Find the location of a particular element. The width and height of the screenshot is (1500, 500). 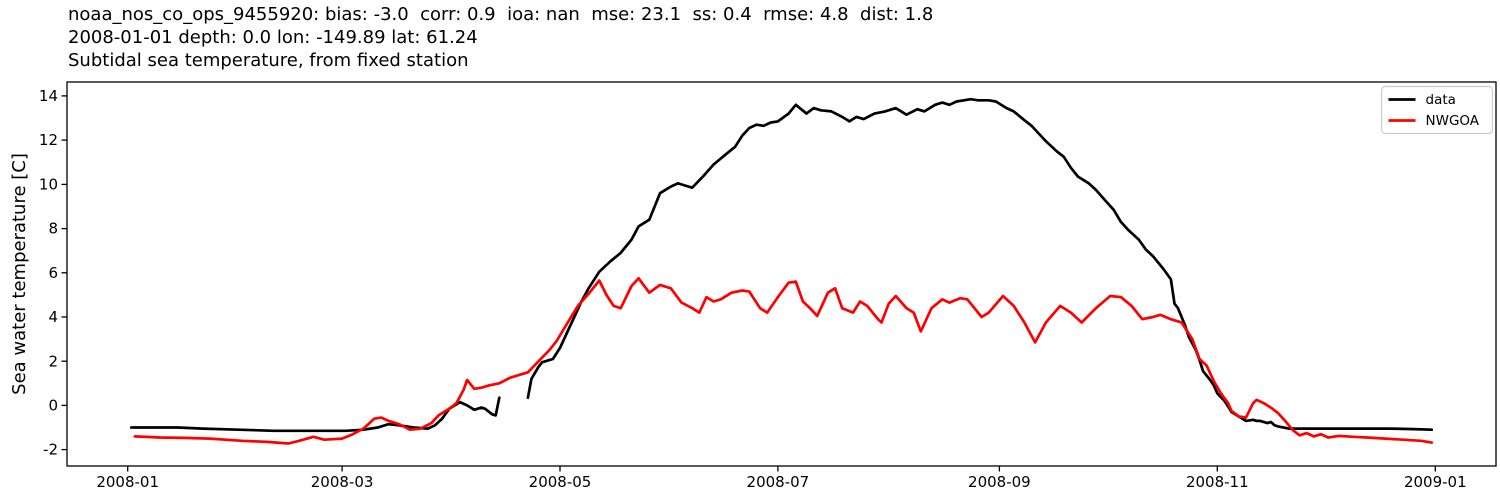

y-tick-label: 10 is located at coordinates (48, 185).